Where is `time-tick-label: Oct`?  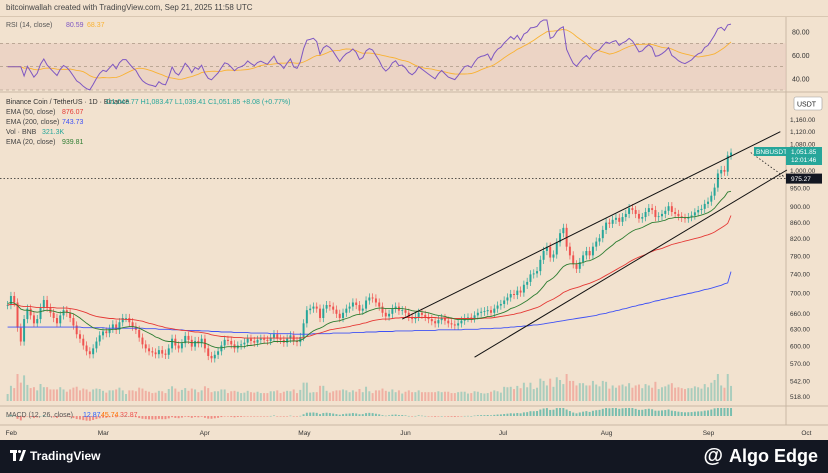 time-tick-label: Oct is located at coordinates (806, 433).